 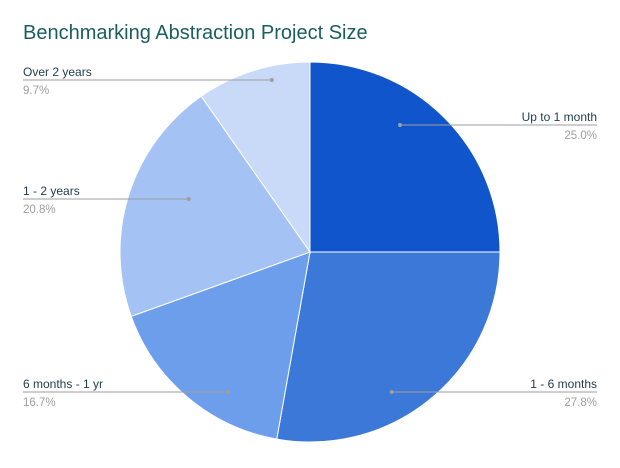 What do you see at coordinates (195, 33) in the screenshot?
I see `chart-title: Benchmarking Abstraction Project Size` at bounding box center [195, 33].